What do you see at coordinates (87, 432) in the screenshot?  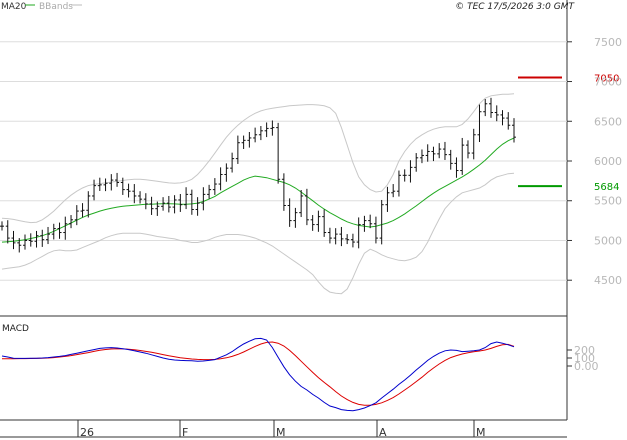 I see `date-tick-label: 26` at bounding box center [87, 432].